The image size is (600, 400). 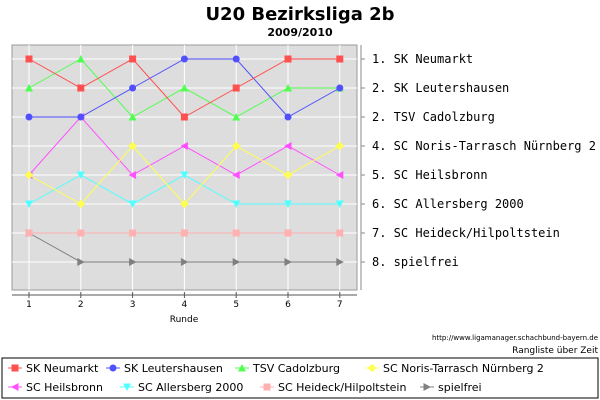 What do you see at coordinates (288, 305) in the screenshot?
I see `x-tick-label: 6` at bounding box center [288, 305].